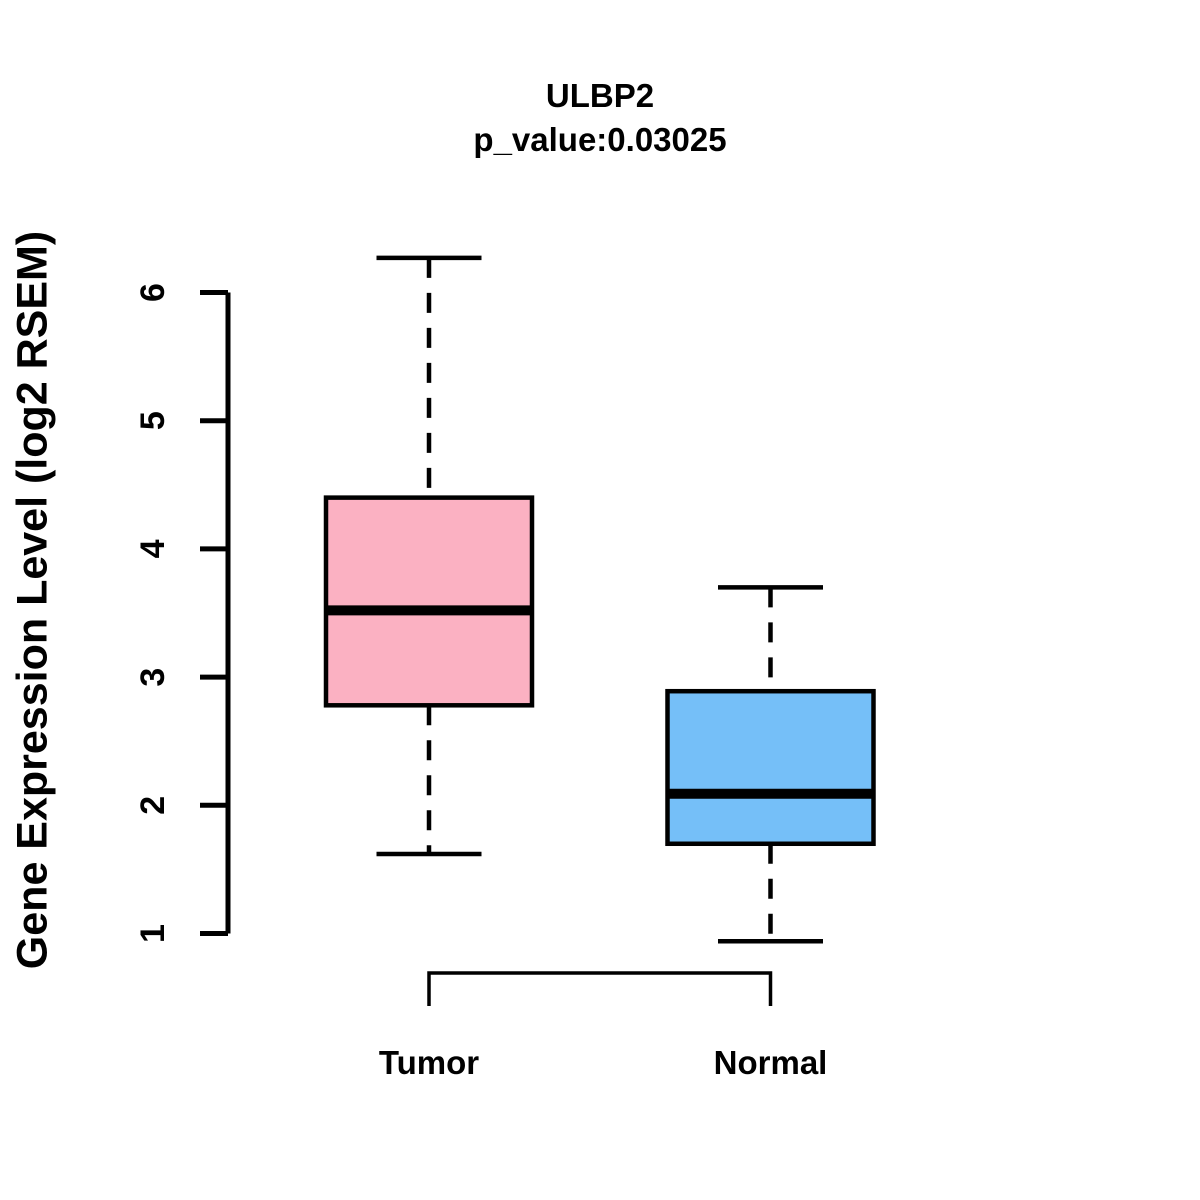  What do you see at coordinates (153, 933) in the screenshot?
I see `y-axis-tick-label-1: 1` at bounding box center [153, 933].